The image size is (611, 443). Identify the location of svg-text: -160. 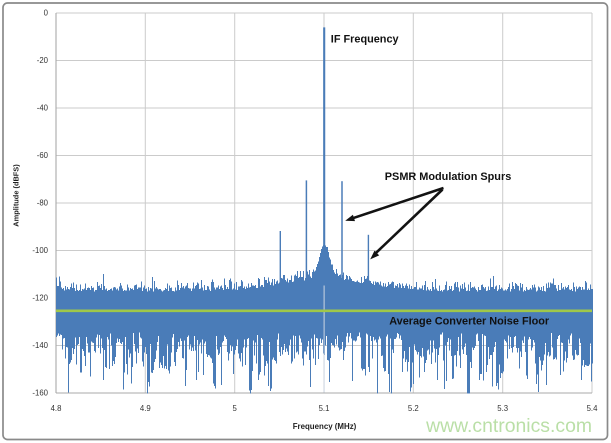
(40, 393).